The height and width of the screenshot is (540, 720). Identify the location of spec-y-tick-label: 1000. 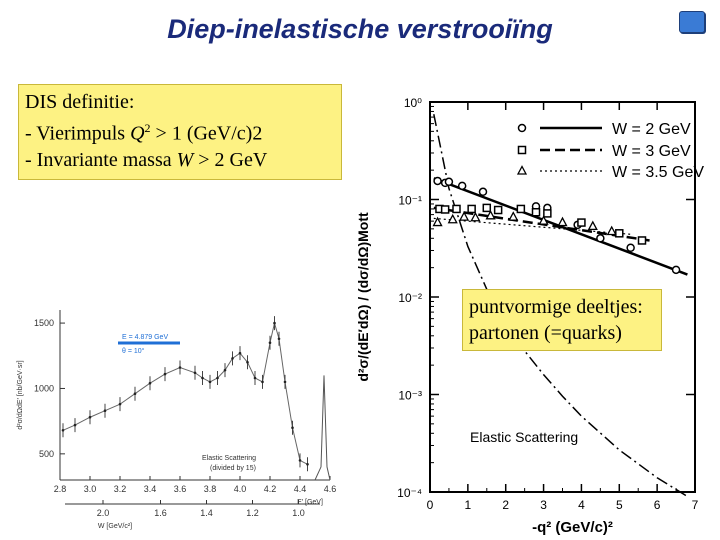
(44, 388).